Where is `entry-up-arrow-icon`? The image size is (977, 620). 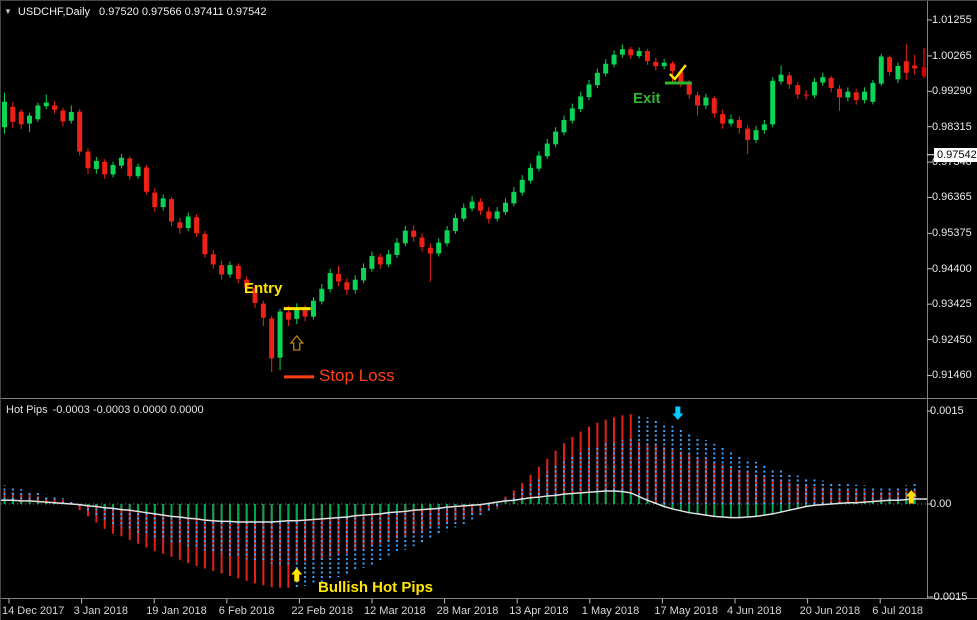 entry-up-arrow-icon is located at coordinates (297, 343).